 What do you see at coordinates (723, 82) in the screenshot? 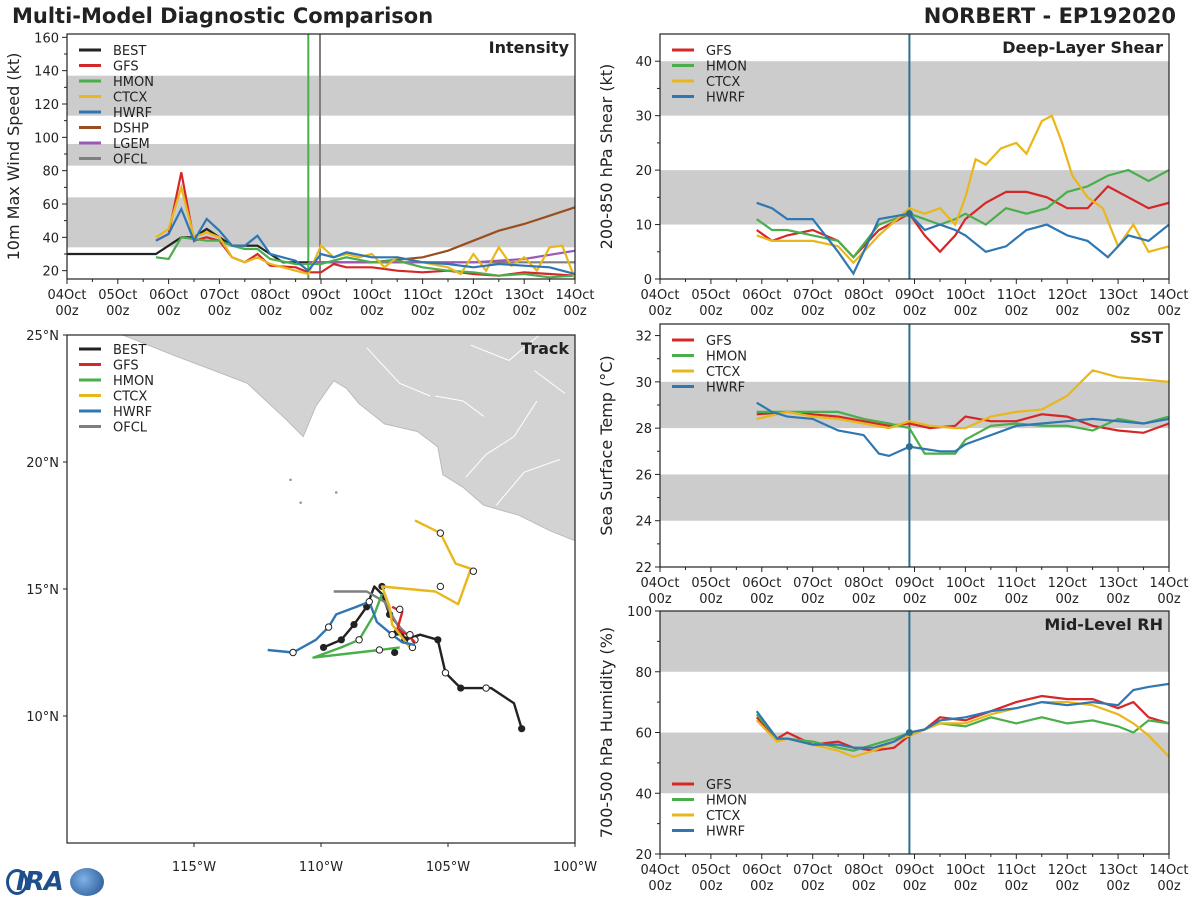
I see `shear-legend-label: CTCX` at bounding box center [723, 82].